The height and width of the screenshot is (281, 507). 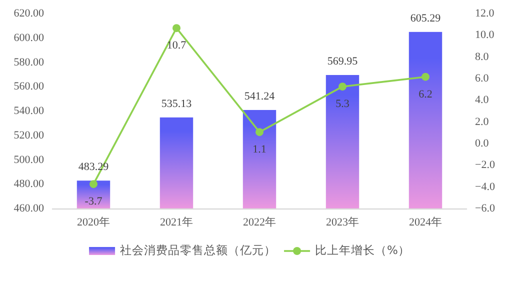 I want to click on y2-tick-label: 6.0, so click(x=482, y=78).